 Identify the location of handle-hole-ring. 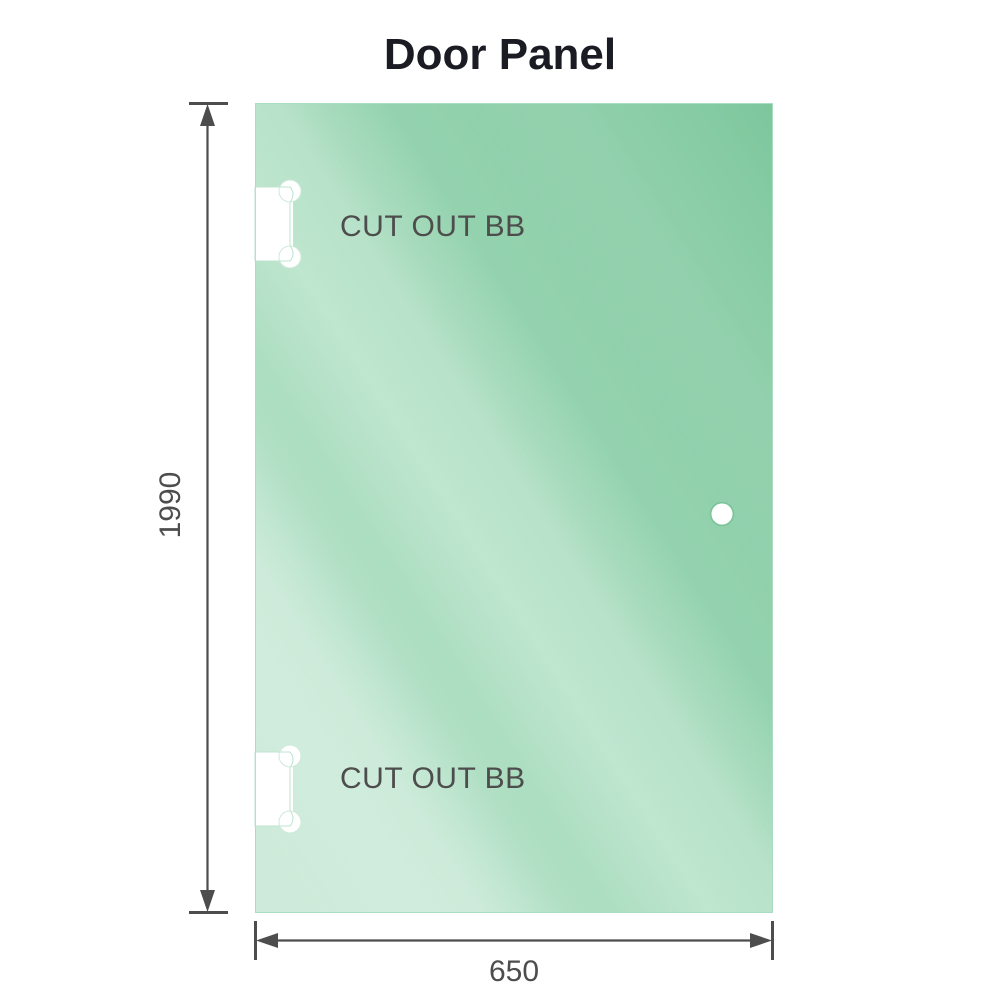
(722, 514).